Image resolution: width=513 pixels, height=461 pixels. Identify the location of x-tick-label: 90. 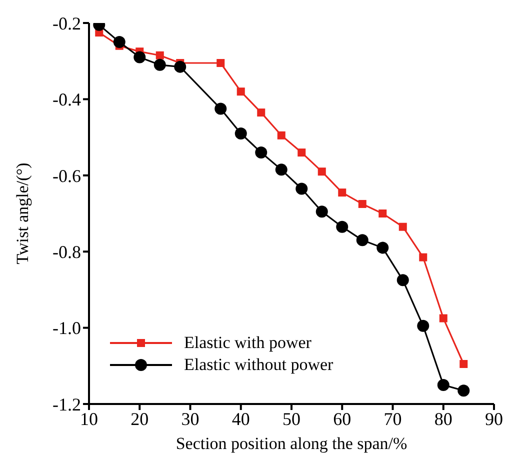
(494, 418).